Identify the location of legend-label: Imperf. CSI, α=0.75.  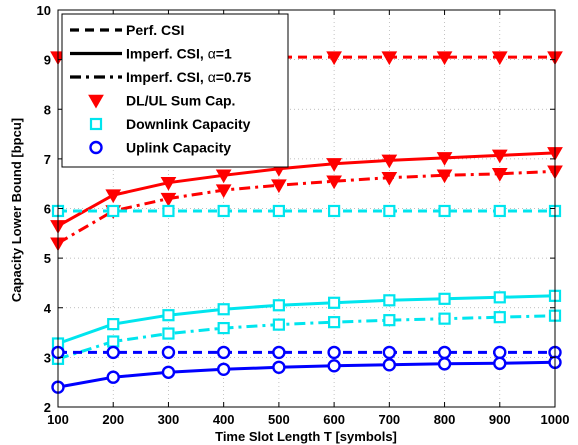
(188, 77).